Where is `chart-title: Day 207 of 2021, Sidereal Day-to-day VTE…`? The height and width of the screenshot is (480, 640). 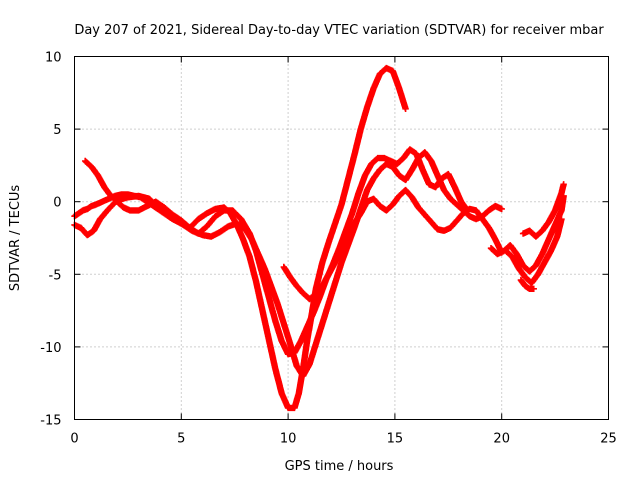
chart-title: Day 207 of 2021, Sidereal Day-to-day VTE… is located at coordinates (339, 30).